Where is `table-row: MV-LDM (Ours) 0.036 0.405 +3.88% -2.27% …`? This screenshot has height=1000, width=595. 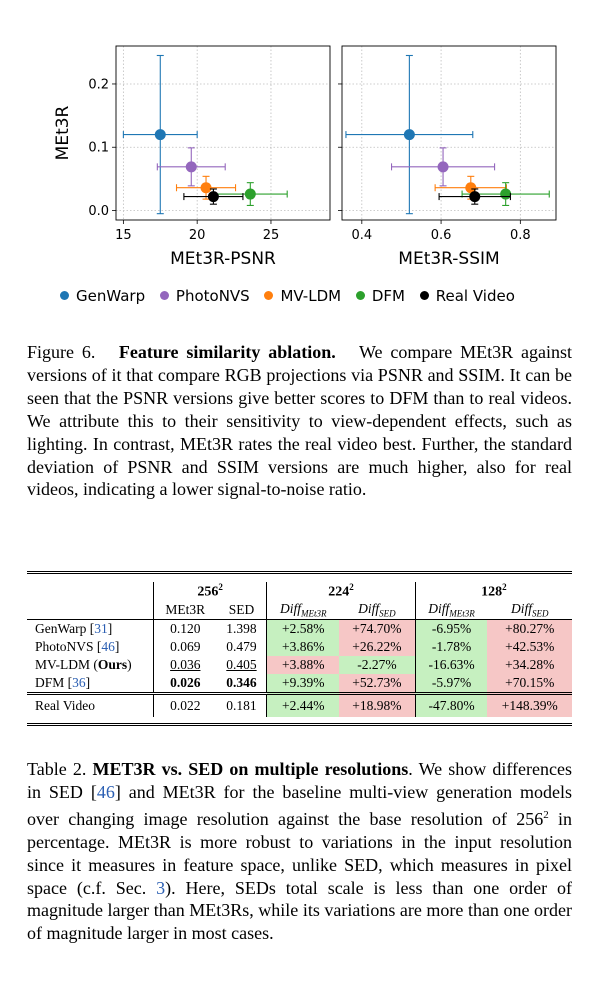
table-row: MV-LDM (Ours) 0.036 0.405 +3.88% -2.27% … is located at coordinates (299, 664).